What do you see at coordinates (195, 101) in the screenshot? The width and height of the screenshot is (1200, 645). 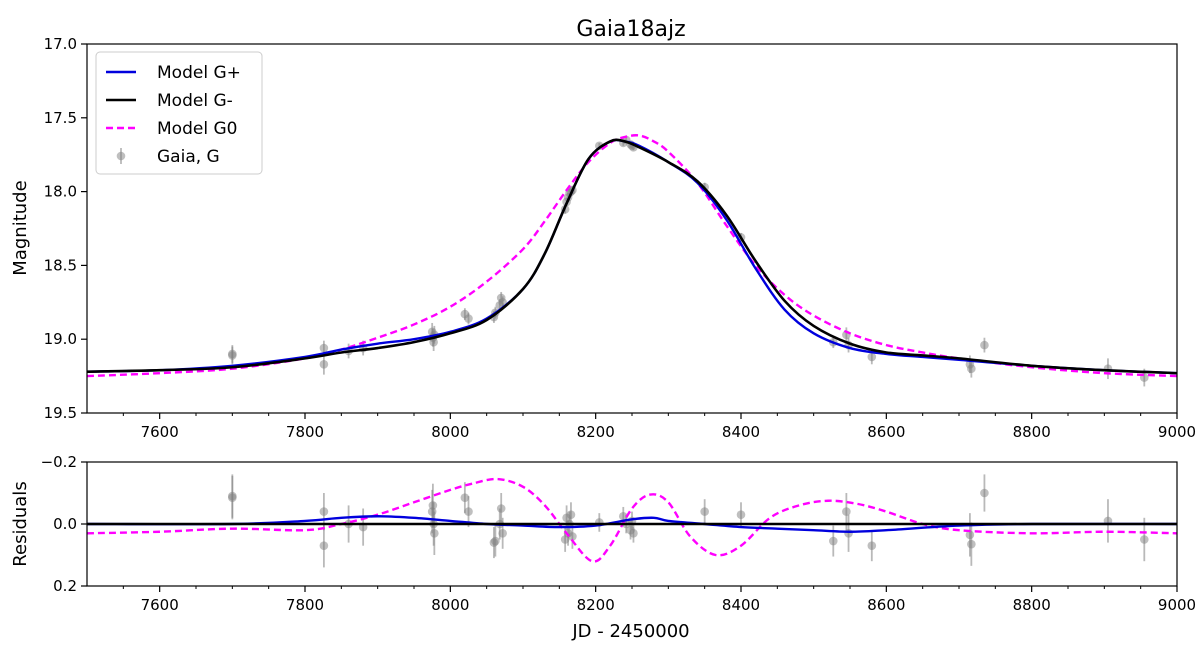 I see `legend-label-model-g: Model G-` at bounding box center [195, 101].